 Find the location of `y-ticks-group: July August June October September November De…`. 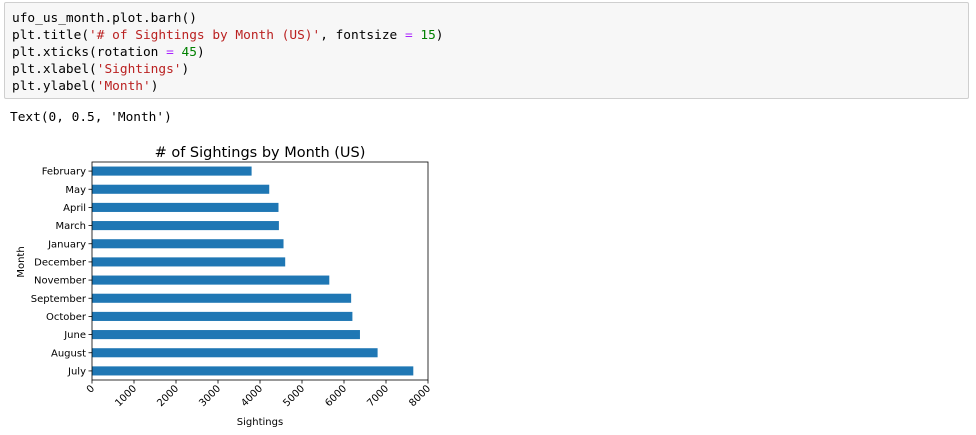

y-ticks-group: July August June October September November De… is located at coordinates (61, 272).